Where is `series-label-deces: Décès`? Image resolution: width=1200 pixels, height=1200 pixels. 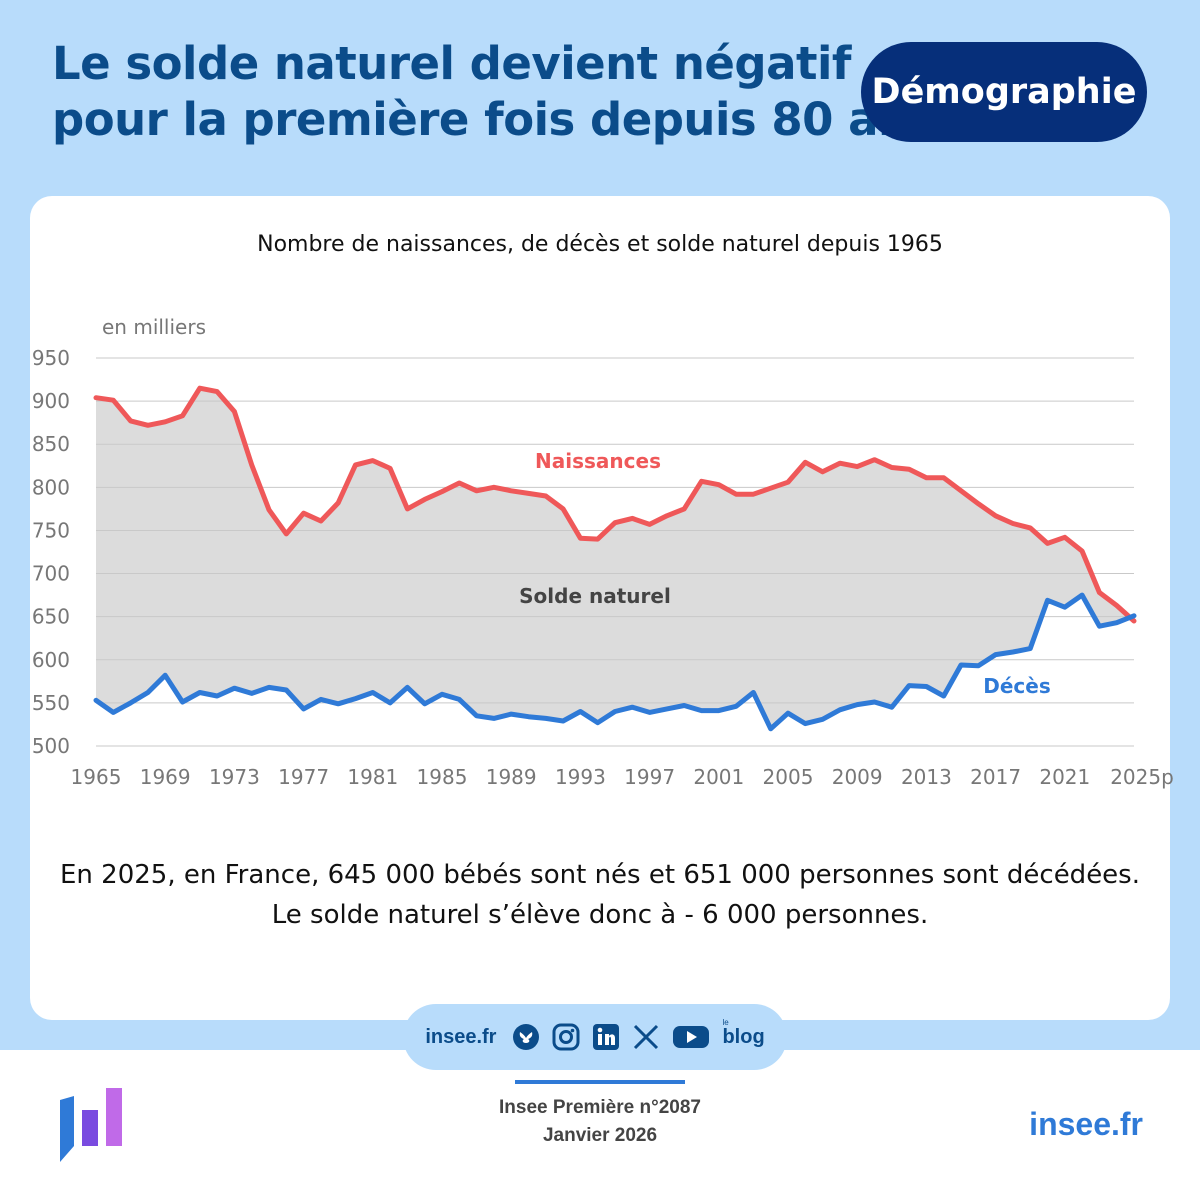 series-label-deces: Décès is located at coordinates (1017, 686).